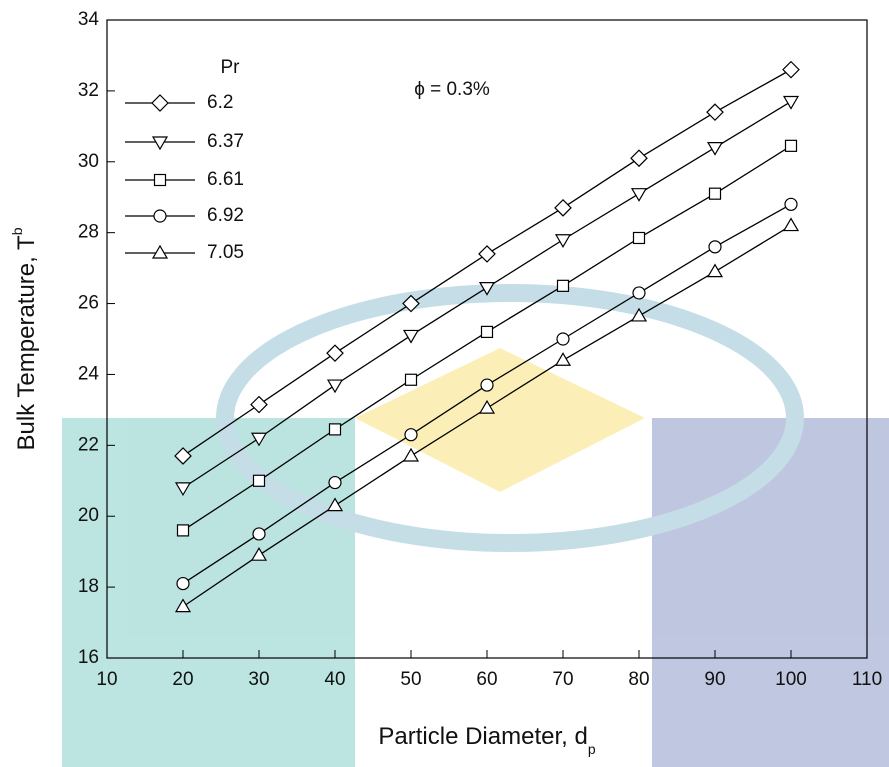 The image size is (889, 767). Describe the element at coordinates (88, 232) in the screenshot. I see `y-tick-label: 28` at that location.